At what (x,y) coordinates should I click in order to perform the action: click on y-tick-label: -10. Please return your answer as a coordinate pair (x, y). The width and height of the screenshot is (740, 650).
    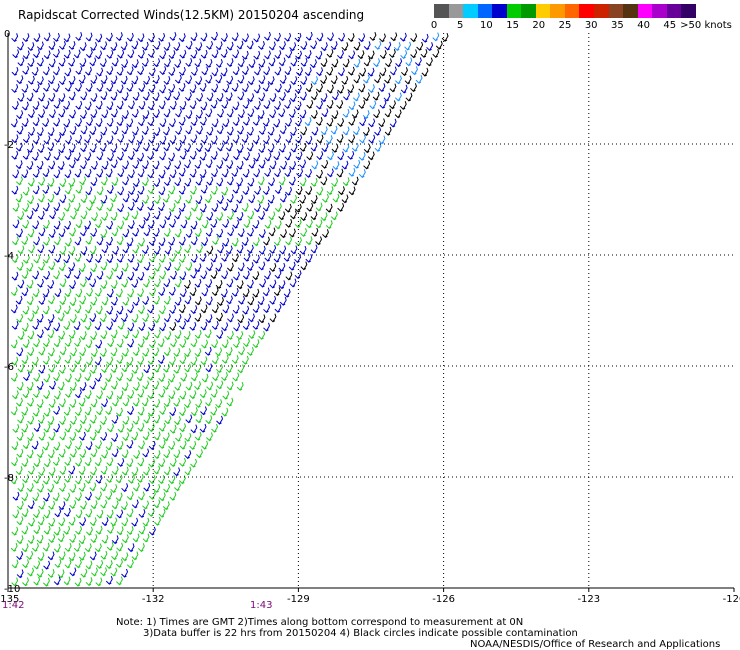
    Looking at the image, I should click on (12, 589).